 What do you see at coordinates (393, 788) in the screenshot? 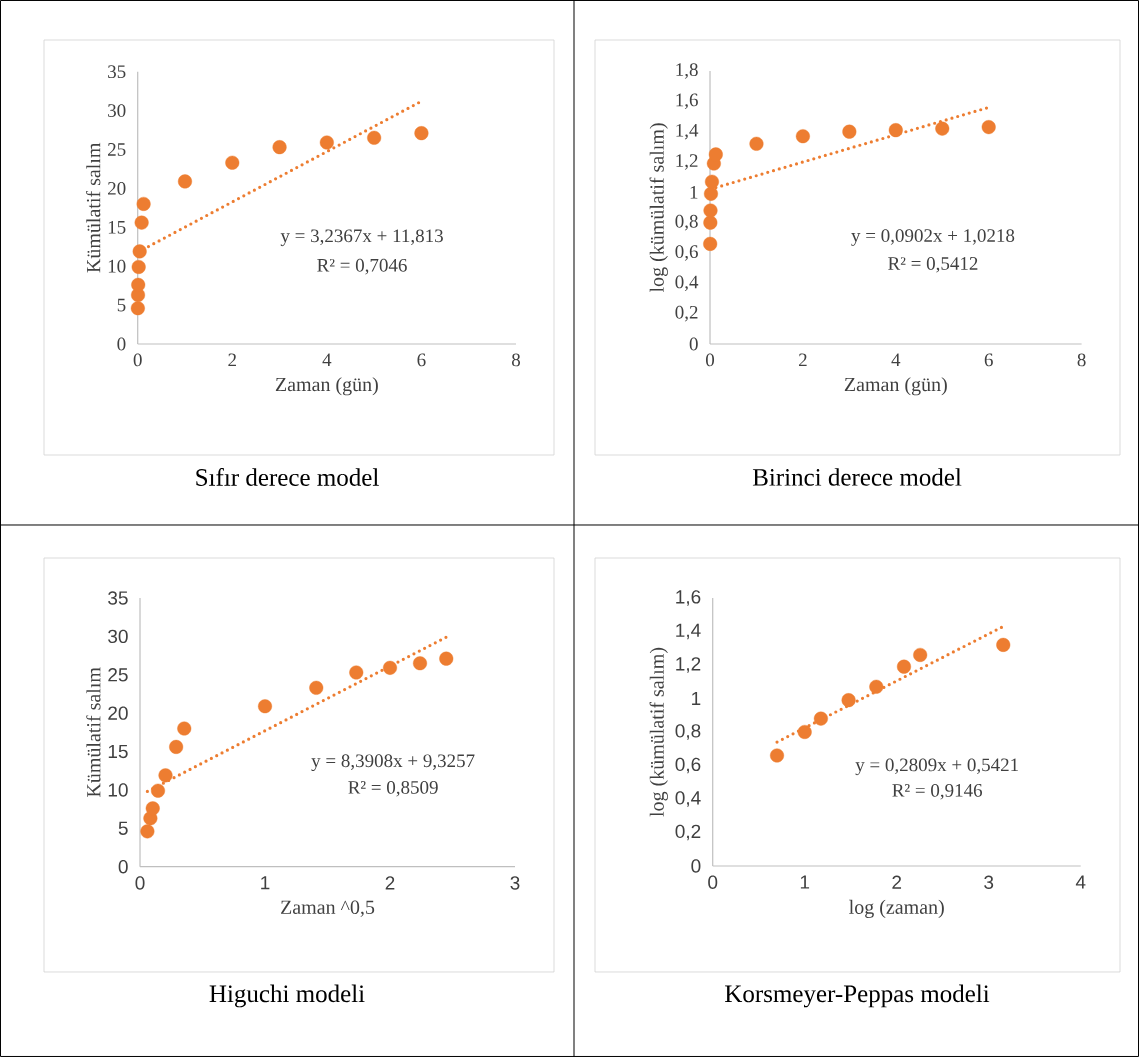
I see `annotation: R² = 0,8509` at bounding box center [393, 788].